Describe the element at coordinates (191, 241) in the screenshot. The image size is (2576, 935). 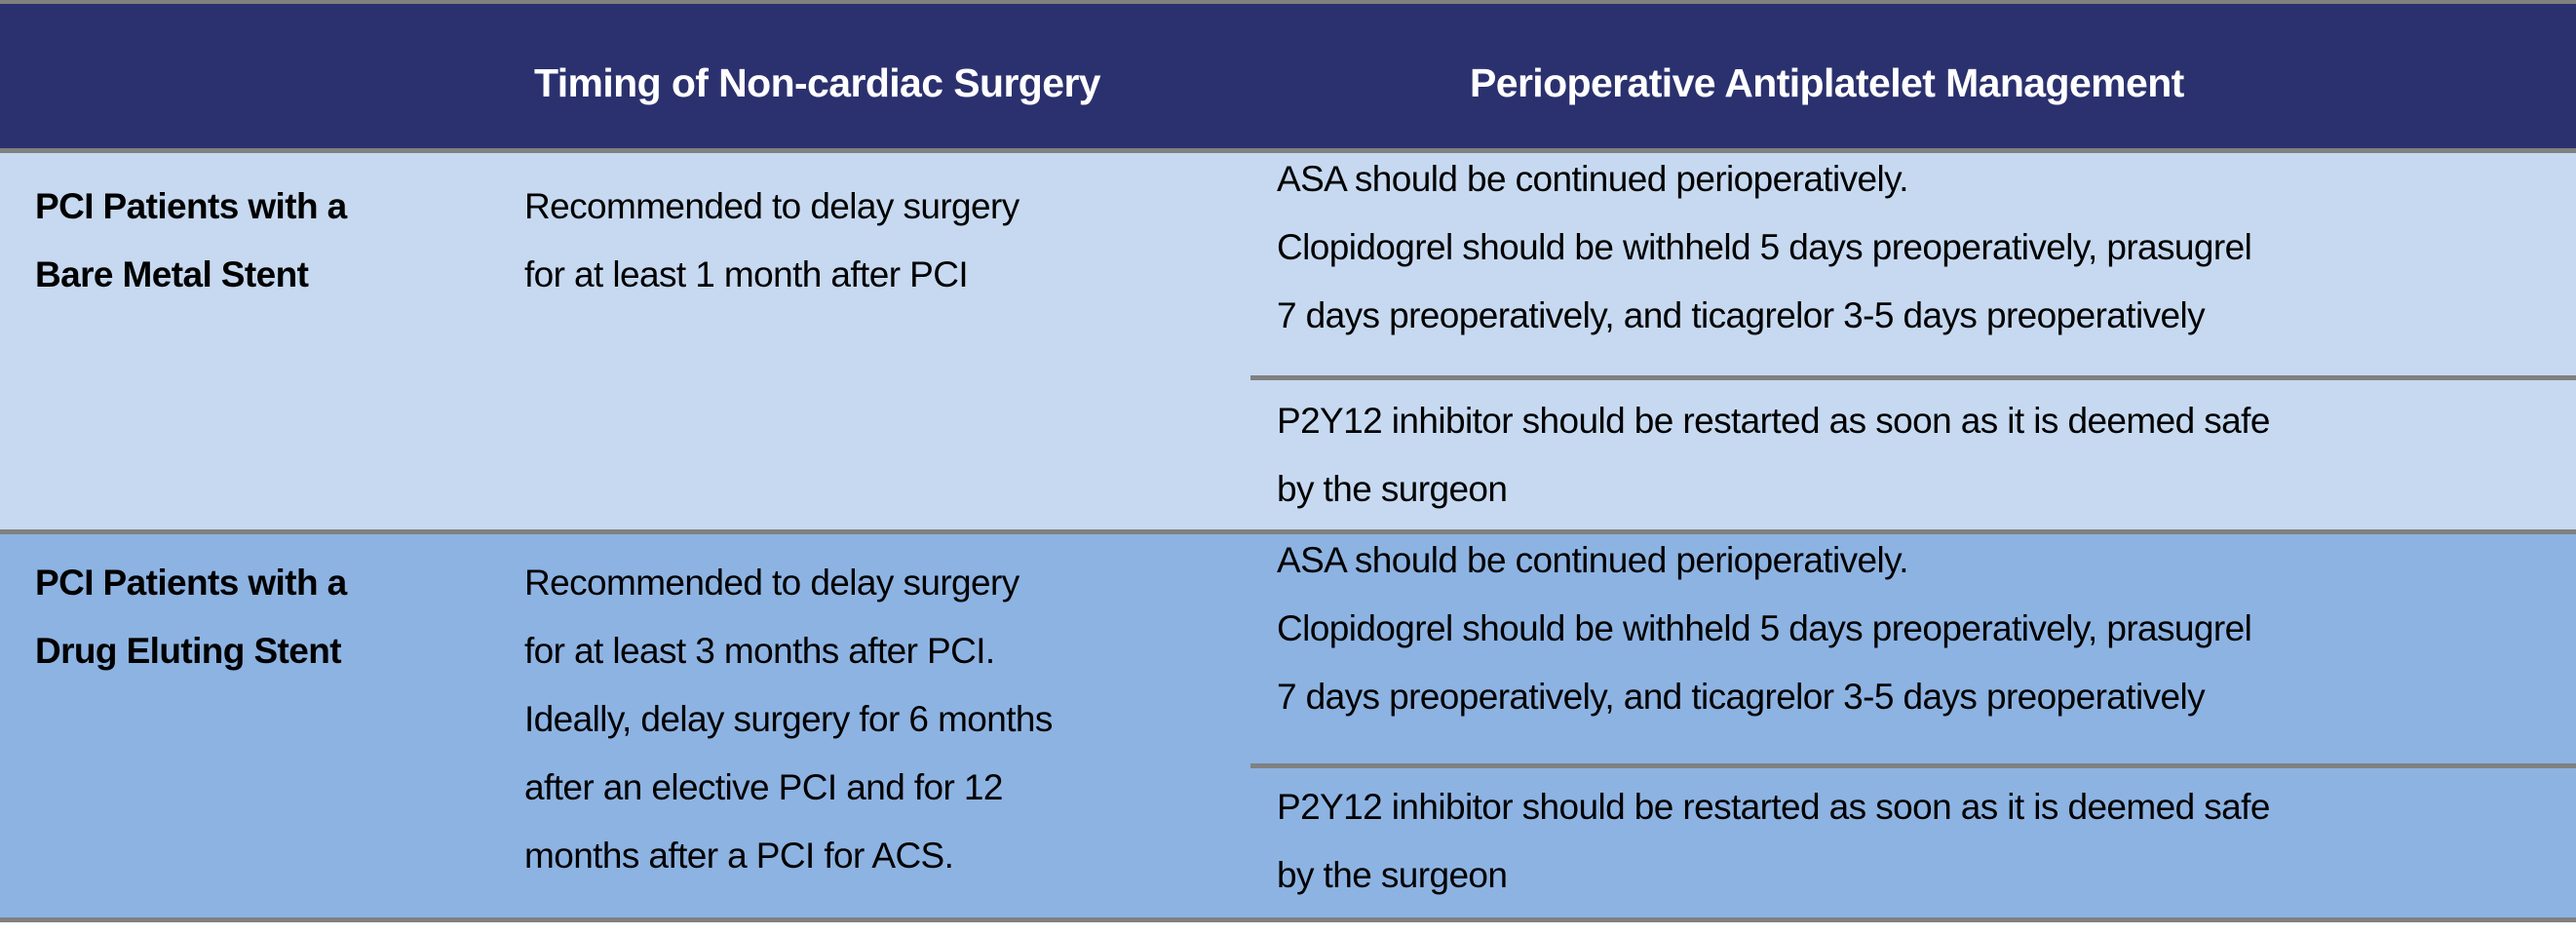
I see `row-label: PCI Patients with a Bare Metal Stent` at that location.